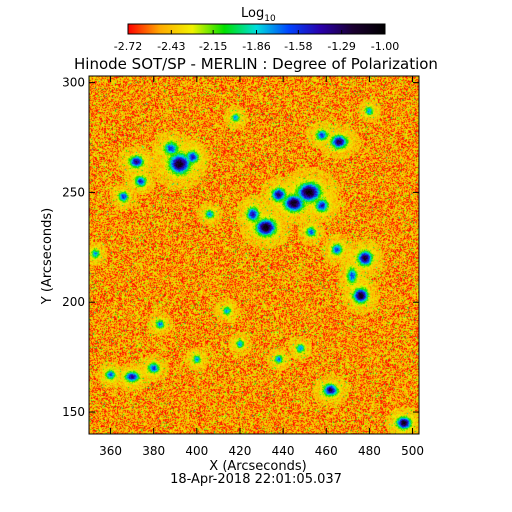 This screenshot has height=512, width=512. Describe the element at coordinates (73, 192) in the screenshot. I see `y-tick-label: 250` at that location.